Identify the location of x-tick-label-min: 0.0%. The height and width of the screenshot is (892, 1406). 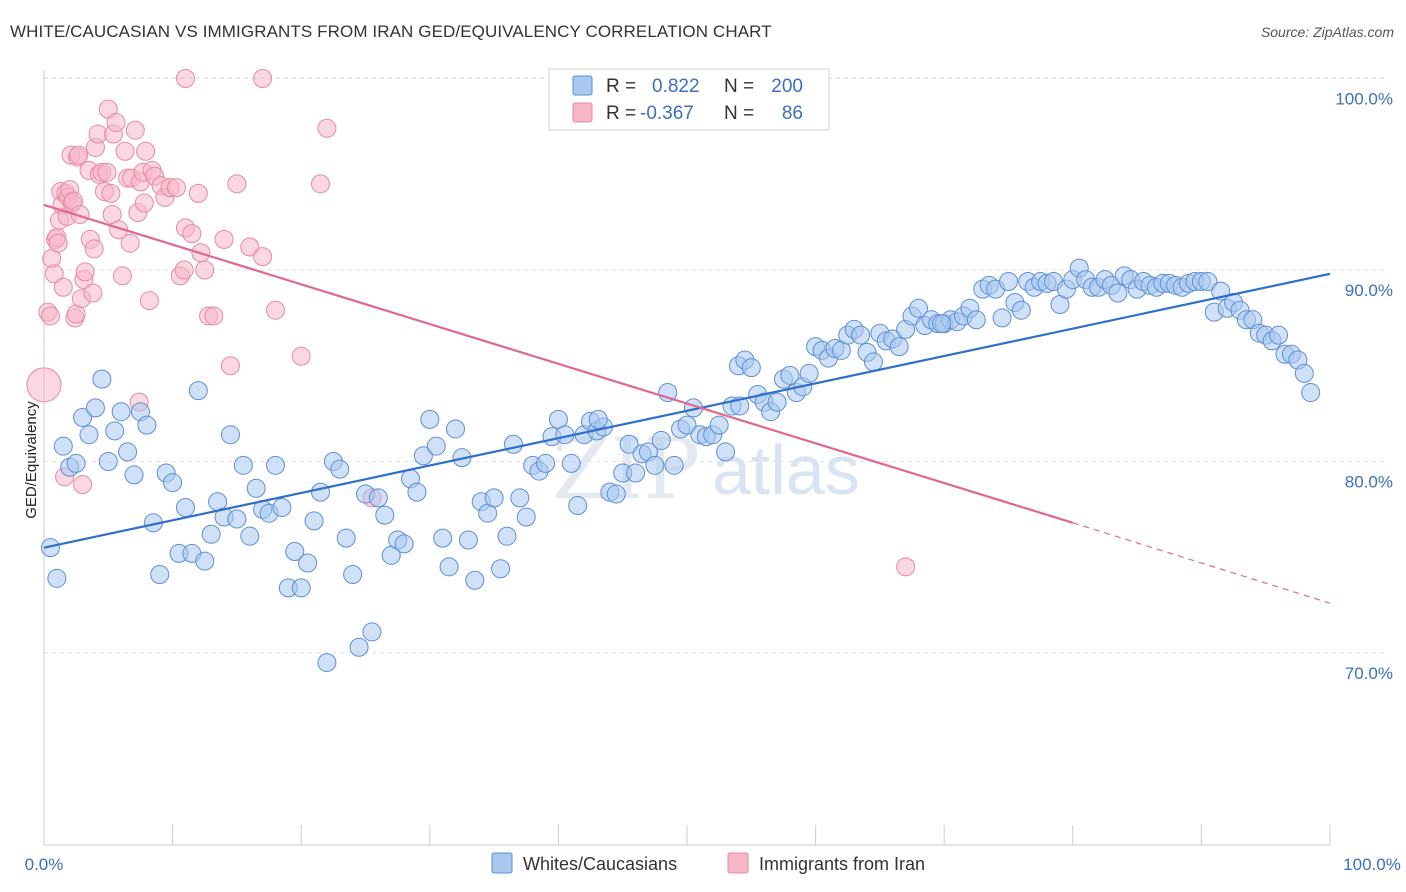
(44, 864).